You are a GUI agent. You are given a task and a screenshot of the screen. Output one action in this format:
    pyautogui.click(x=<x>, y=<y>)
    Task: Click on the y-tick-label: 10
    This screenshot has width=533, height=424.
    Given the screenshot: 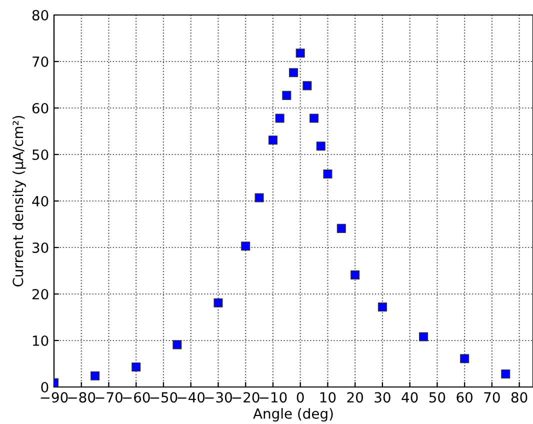 What is the action you would take?
    pyautogui.click(x=40, y=340)
    